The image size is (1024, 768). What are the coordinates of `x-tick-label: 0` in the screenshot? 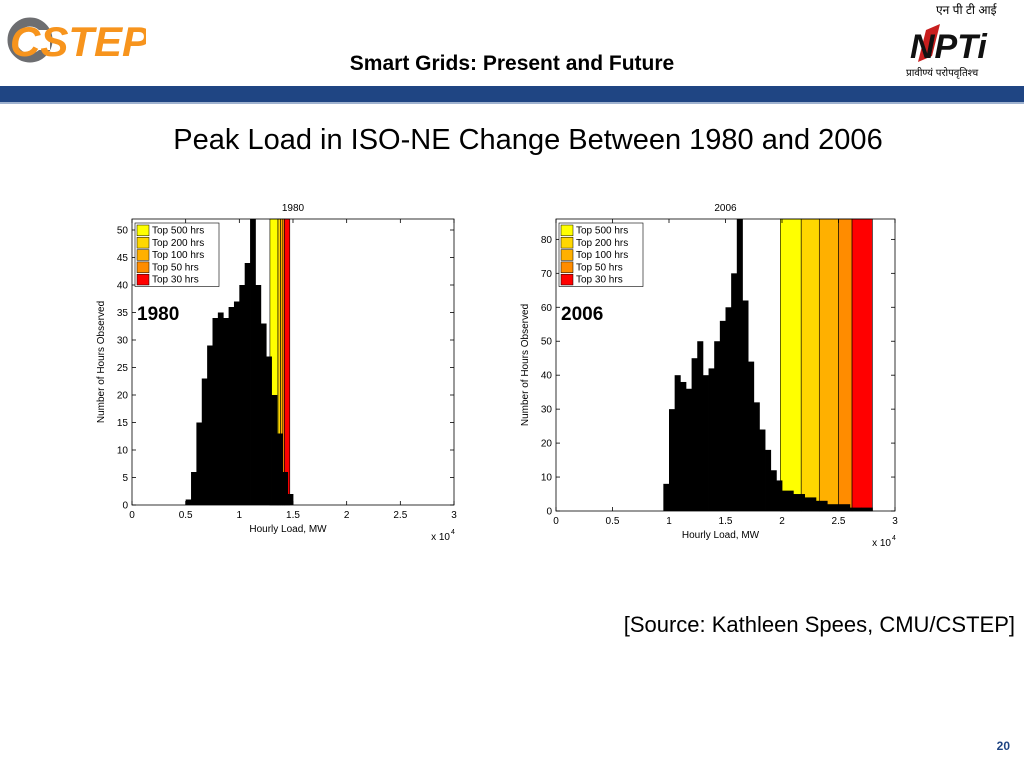 It's located at (556, 521).